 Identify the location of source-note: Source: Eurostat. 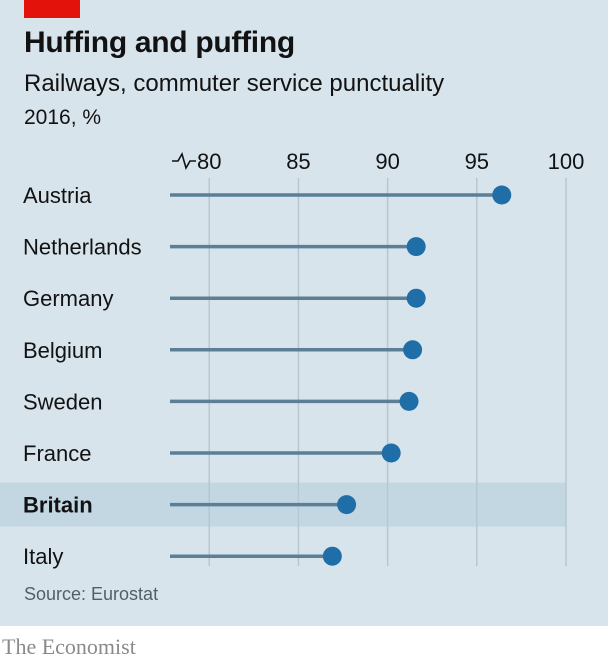
(91, 594).